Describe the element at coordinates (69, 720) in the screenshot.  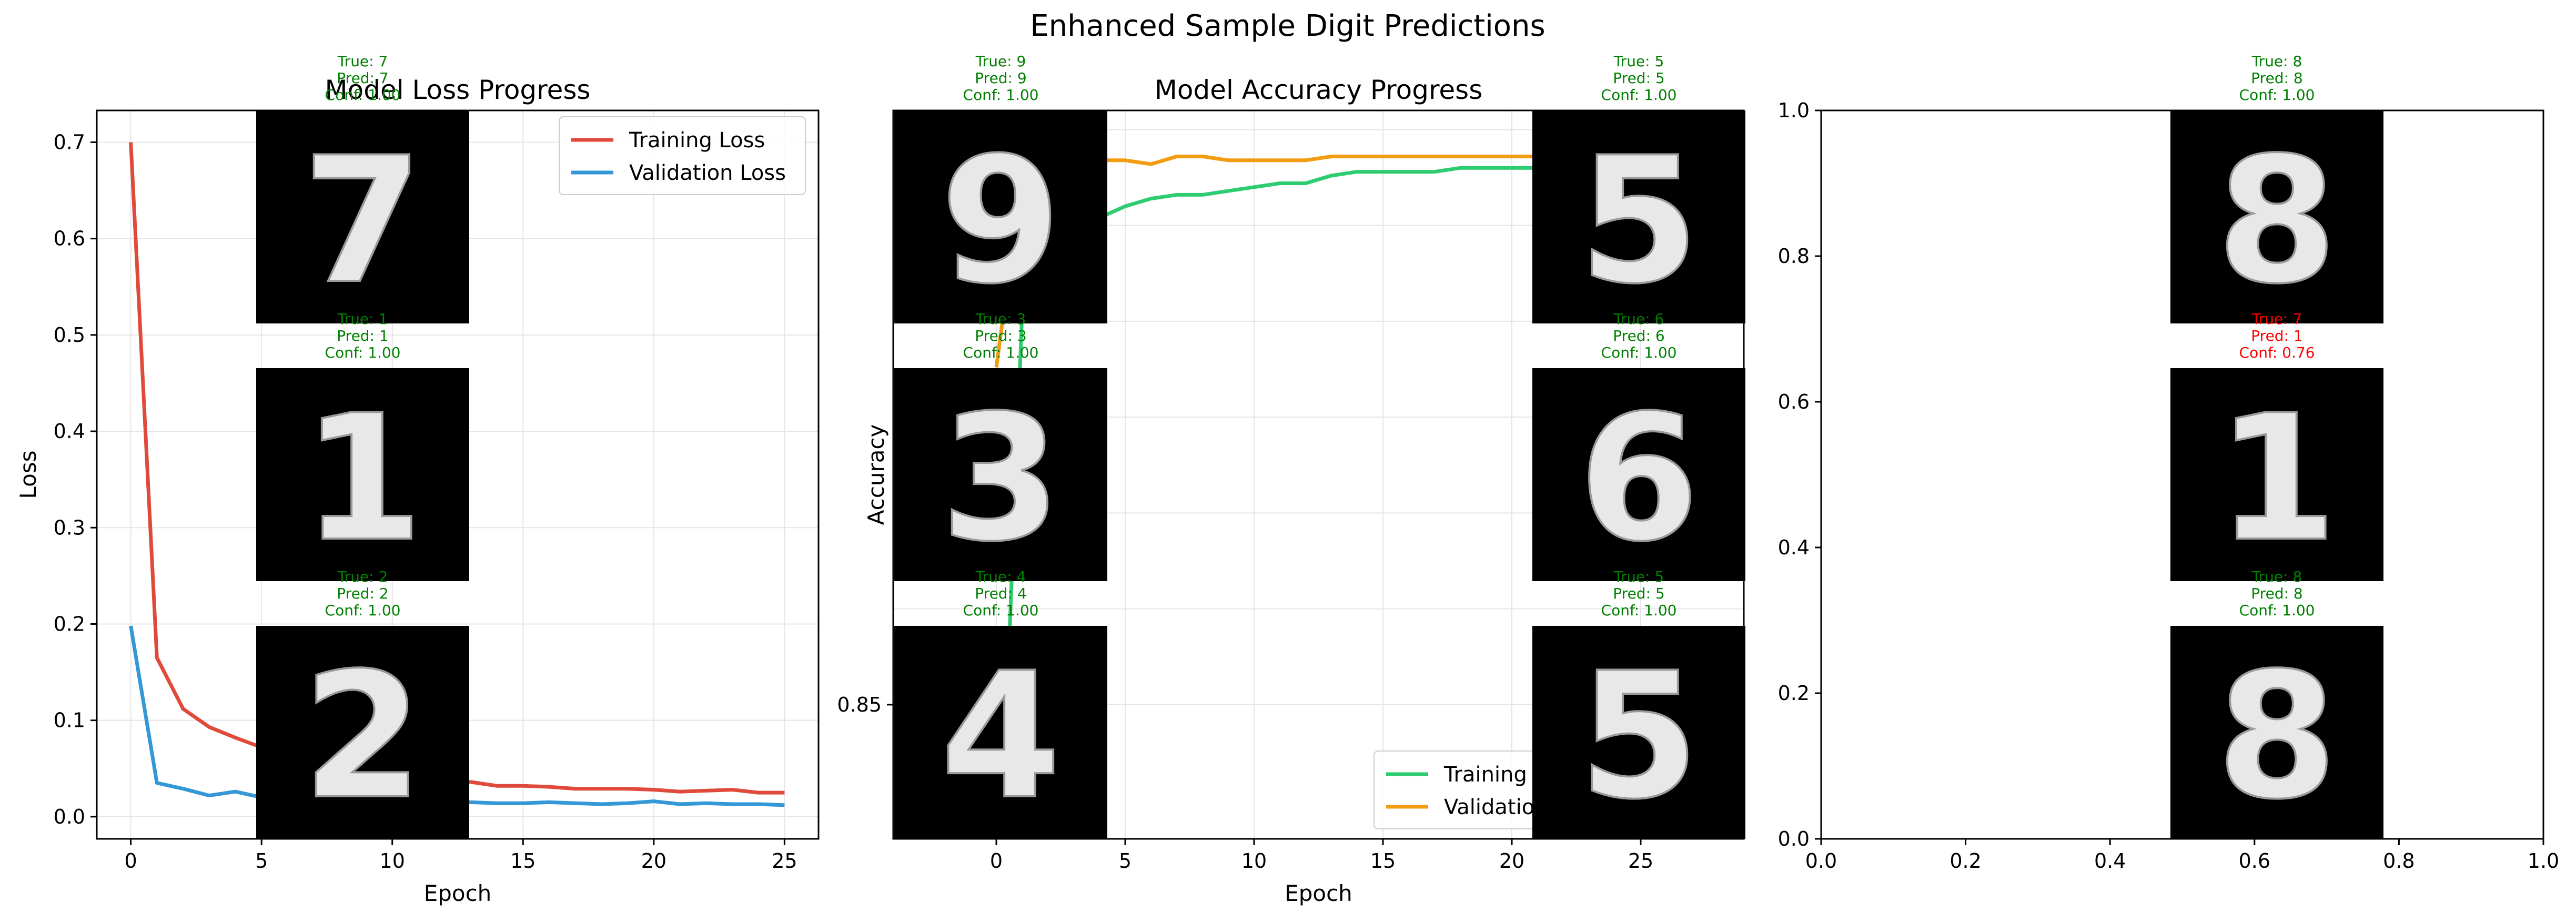
I see `y-tick-label: 0.1` at that location.